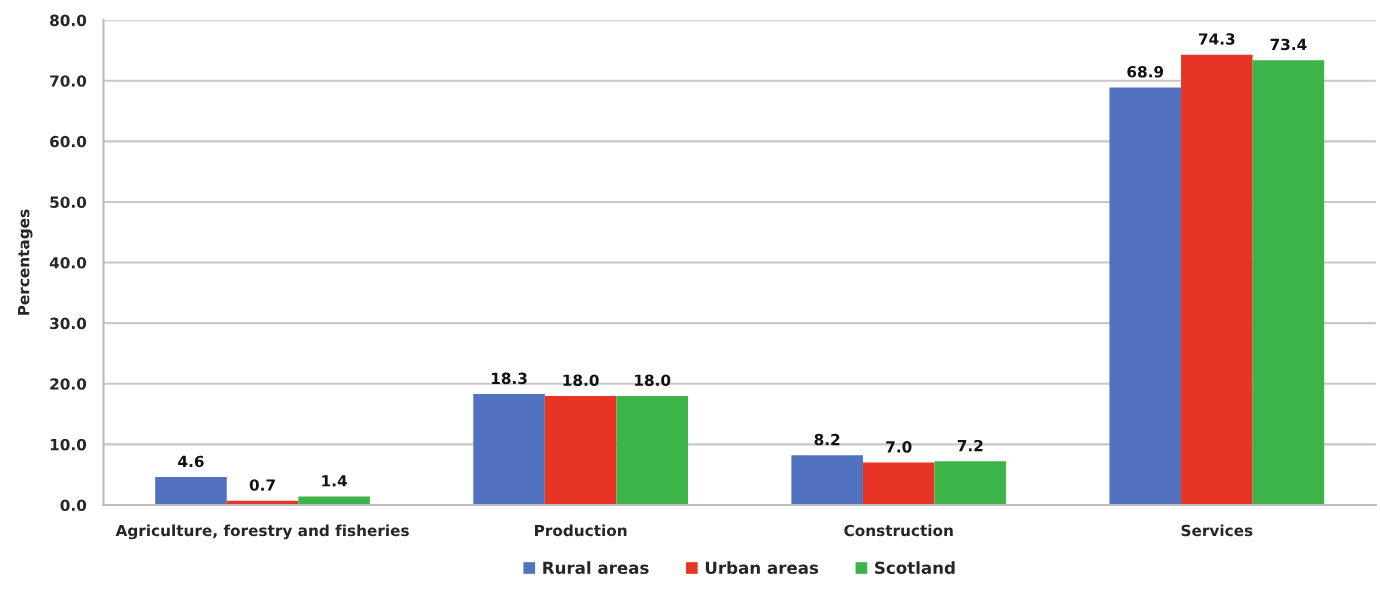 Image resolution: width=1380 pixels, height=592 pixels. I want to click on y-tick-label: 20.0, so click(68, 384).